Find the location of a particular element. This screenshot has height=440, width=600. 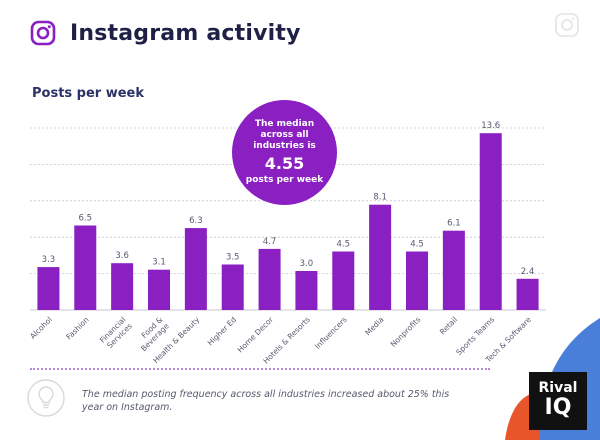

data-label: 3.1 is located at coordinates (159, 263).